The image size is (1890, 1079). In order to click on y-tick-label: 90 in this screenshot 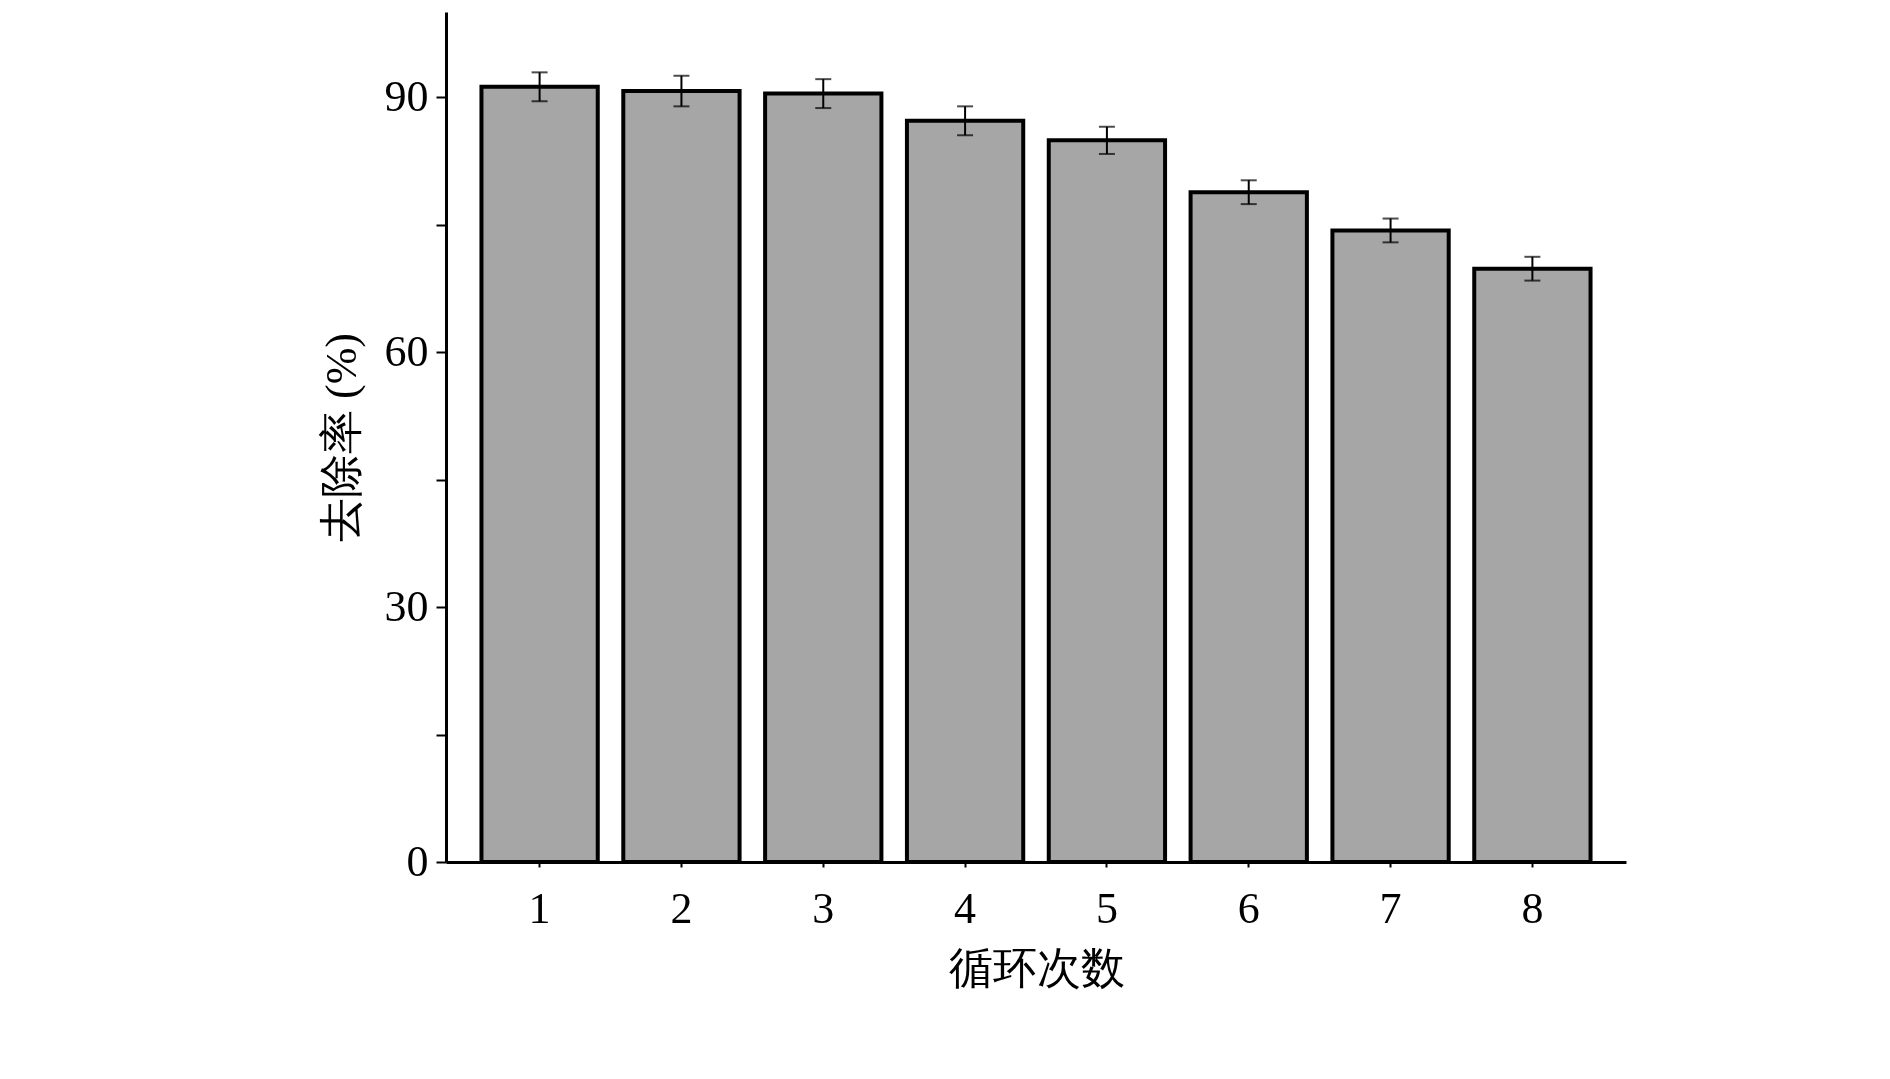, I will do `click(406, 96)`.